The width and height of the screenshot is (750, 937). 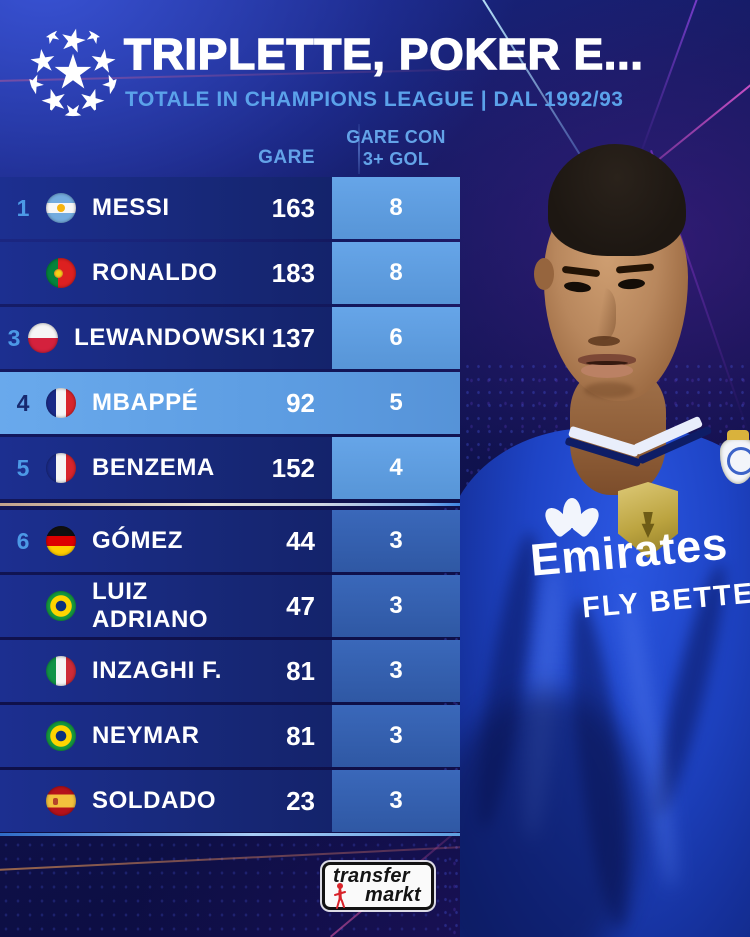 I want to click on table-row-mbappe-highlighted: 4 MBAPPÉ 92 5, so click(x=230, y=403).